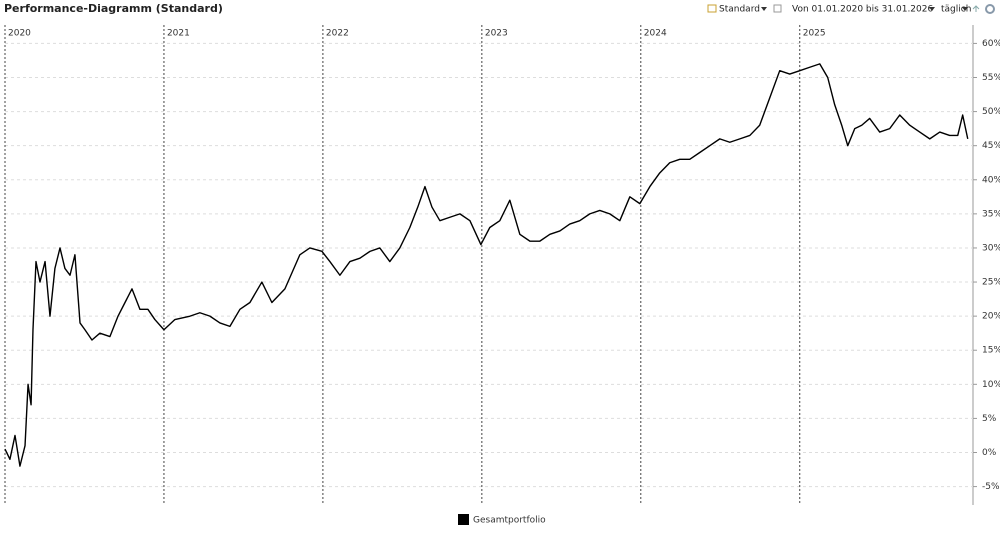  Describe the element at coordinates (991, 44) in the screenshot. I see `y-tick-label: 60%` at that location.